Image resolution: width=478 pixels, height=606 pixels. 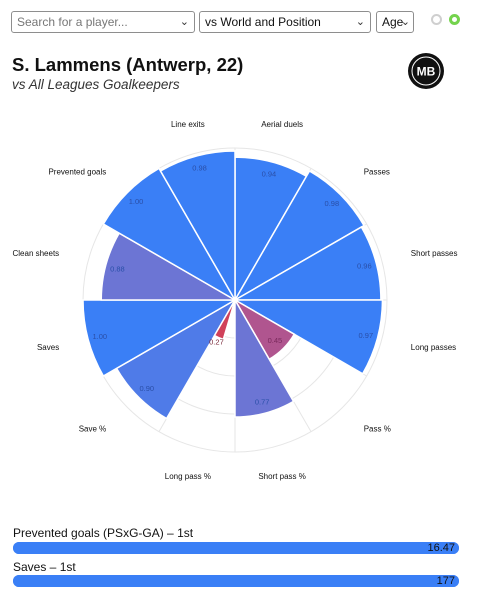 I want to click on player-search-input: Search for a player... ⌄, so click(x=103, y=22).